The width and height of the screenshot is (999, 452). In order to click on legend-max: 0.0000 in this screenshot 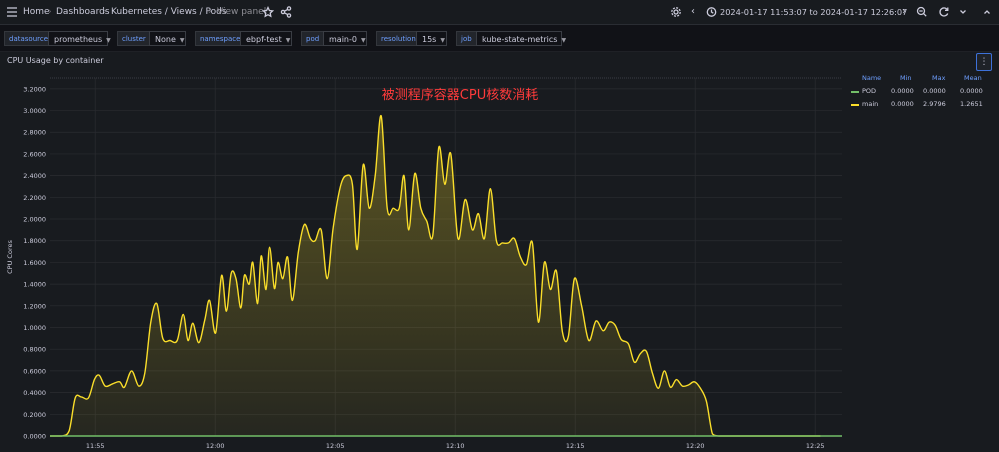, I will do `click(934, 91)`.